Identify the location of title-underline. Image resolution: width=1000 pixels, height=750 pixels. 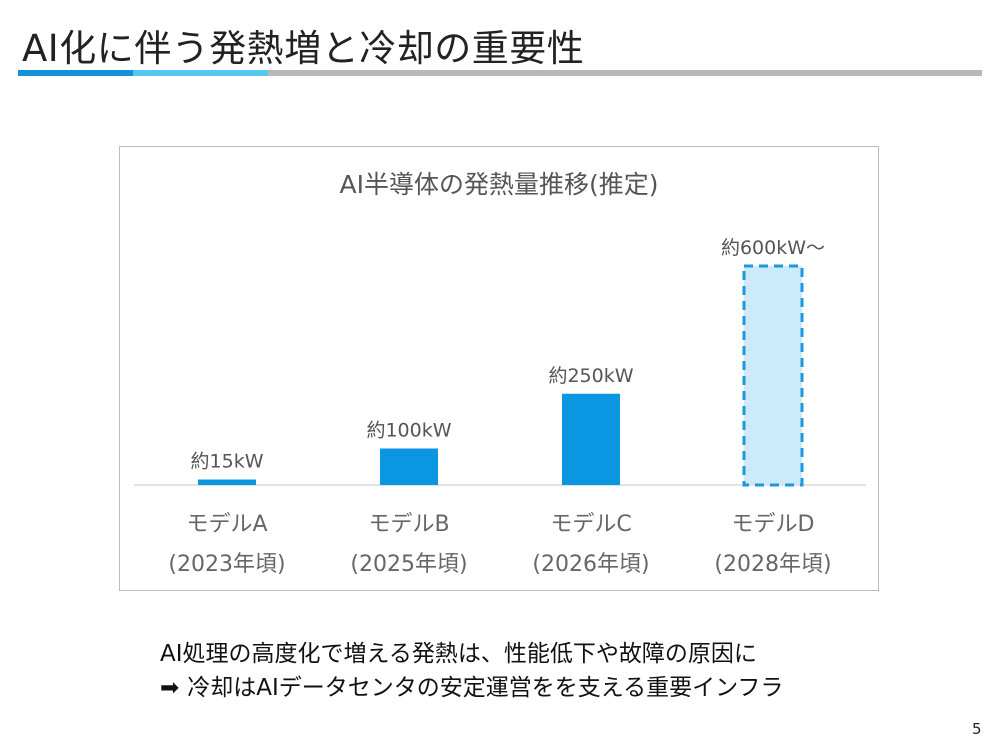
(500, 73).